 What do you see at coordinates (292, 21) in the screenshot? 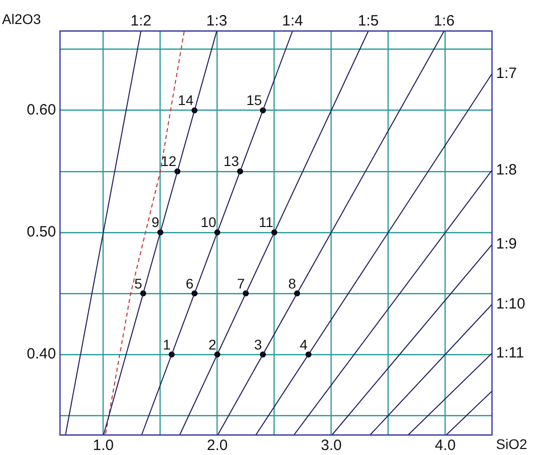
I see `series-label: 1:4` at bounding box center [292, 21].